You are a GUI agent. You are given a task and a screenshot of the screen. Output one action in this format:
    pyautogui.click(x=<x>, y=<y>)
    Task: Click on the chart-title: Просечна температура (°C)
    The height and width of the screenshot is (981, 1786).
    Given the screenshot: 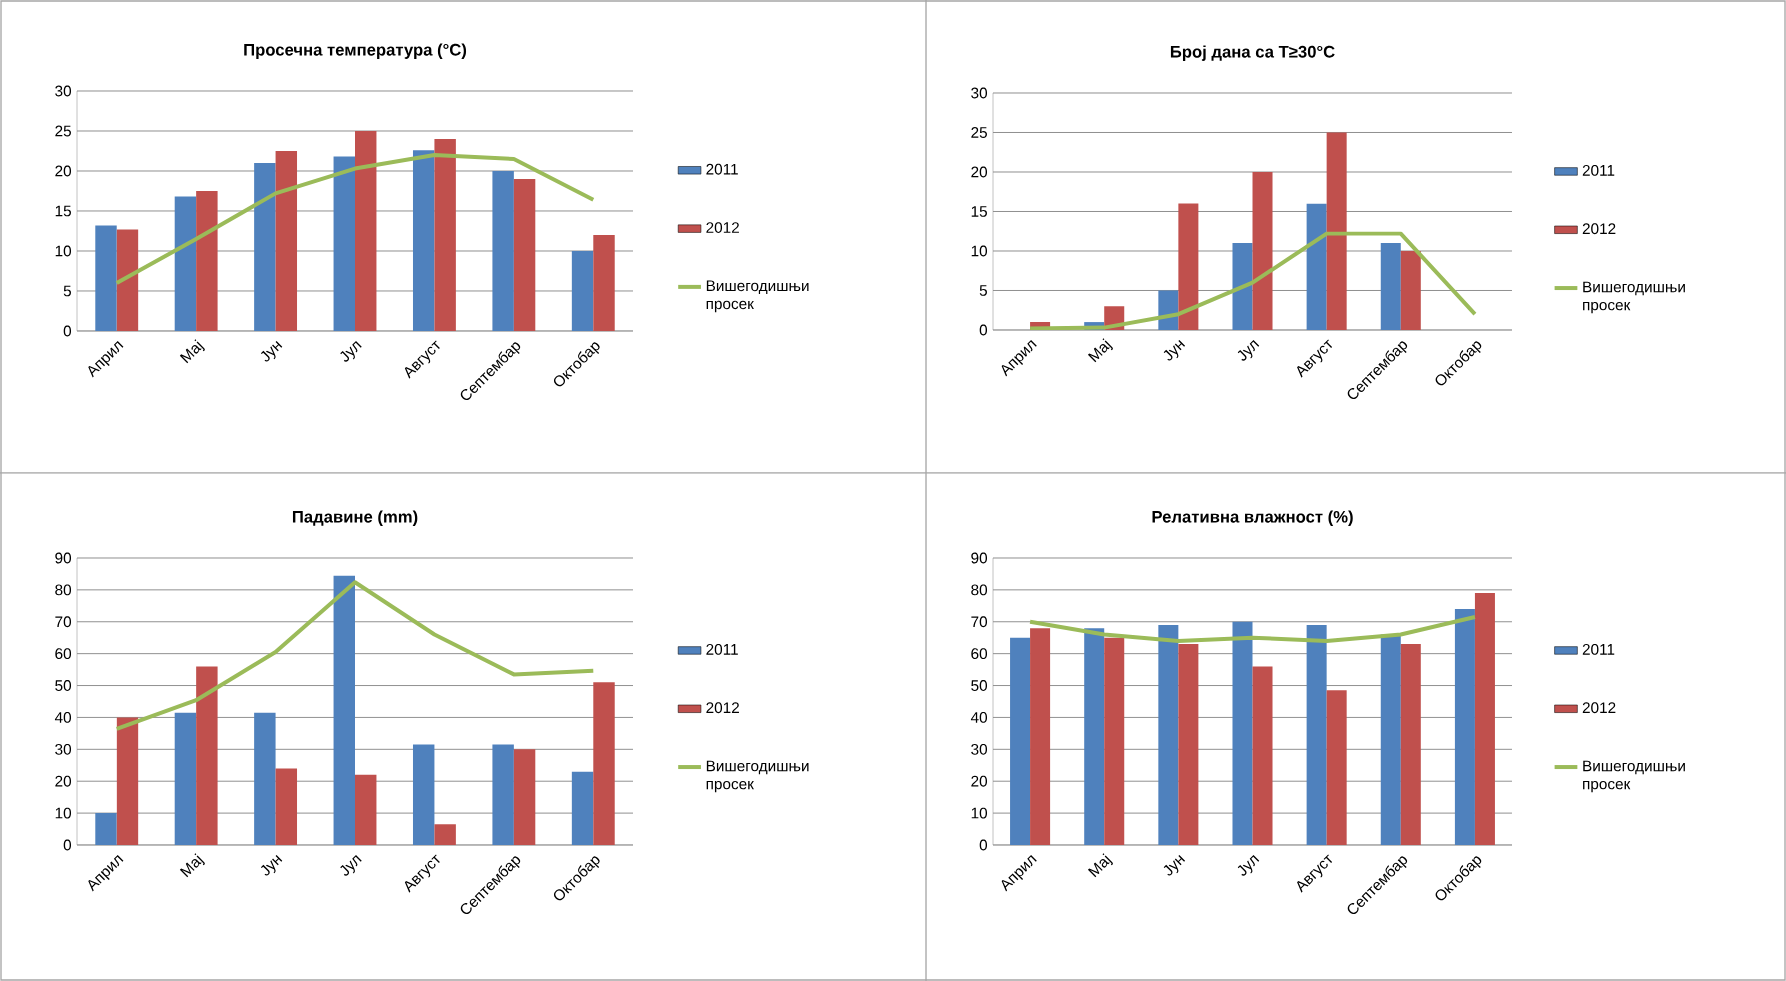 What is the action you would take?
    pyautogui.click(x=355, y=51)
    